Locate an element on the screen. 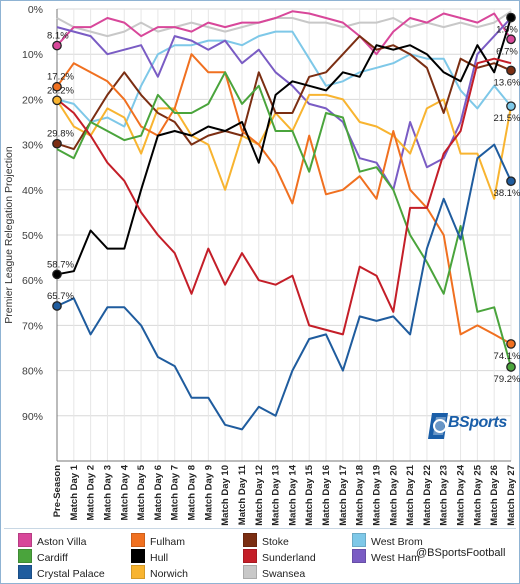 This screenshot has width=520, height=584. legend-item-hull: Hull is located at coordinates (149, 557).